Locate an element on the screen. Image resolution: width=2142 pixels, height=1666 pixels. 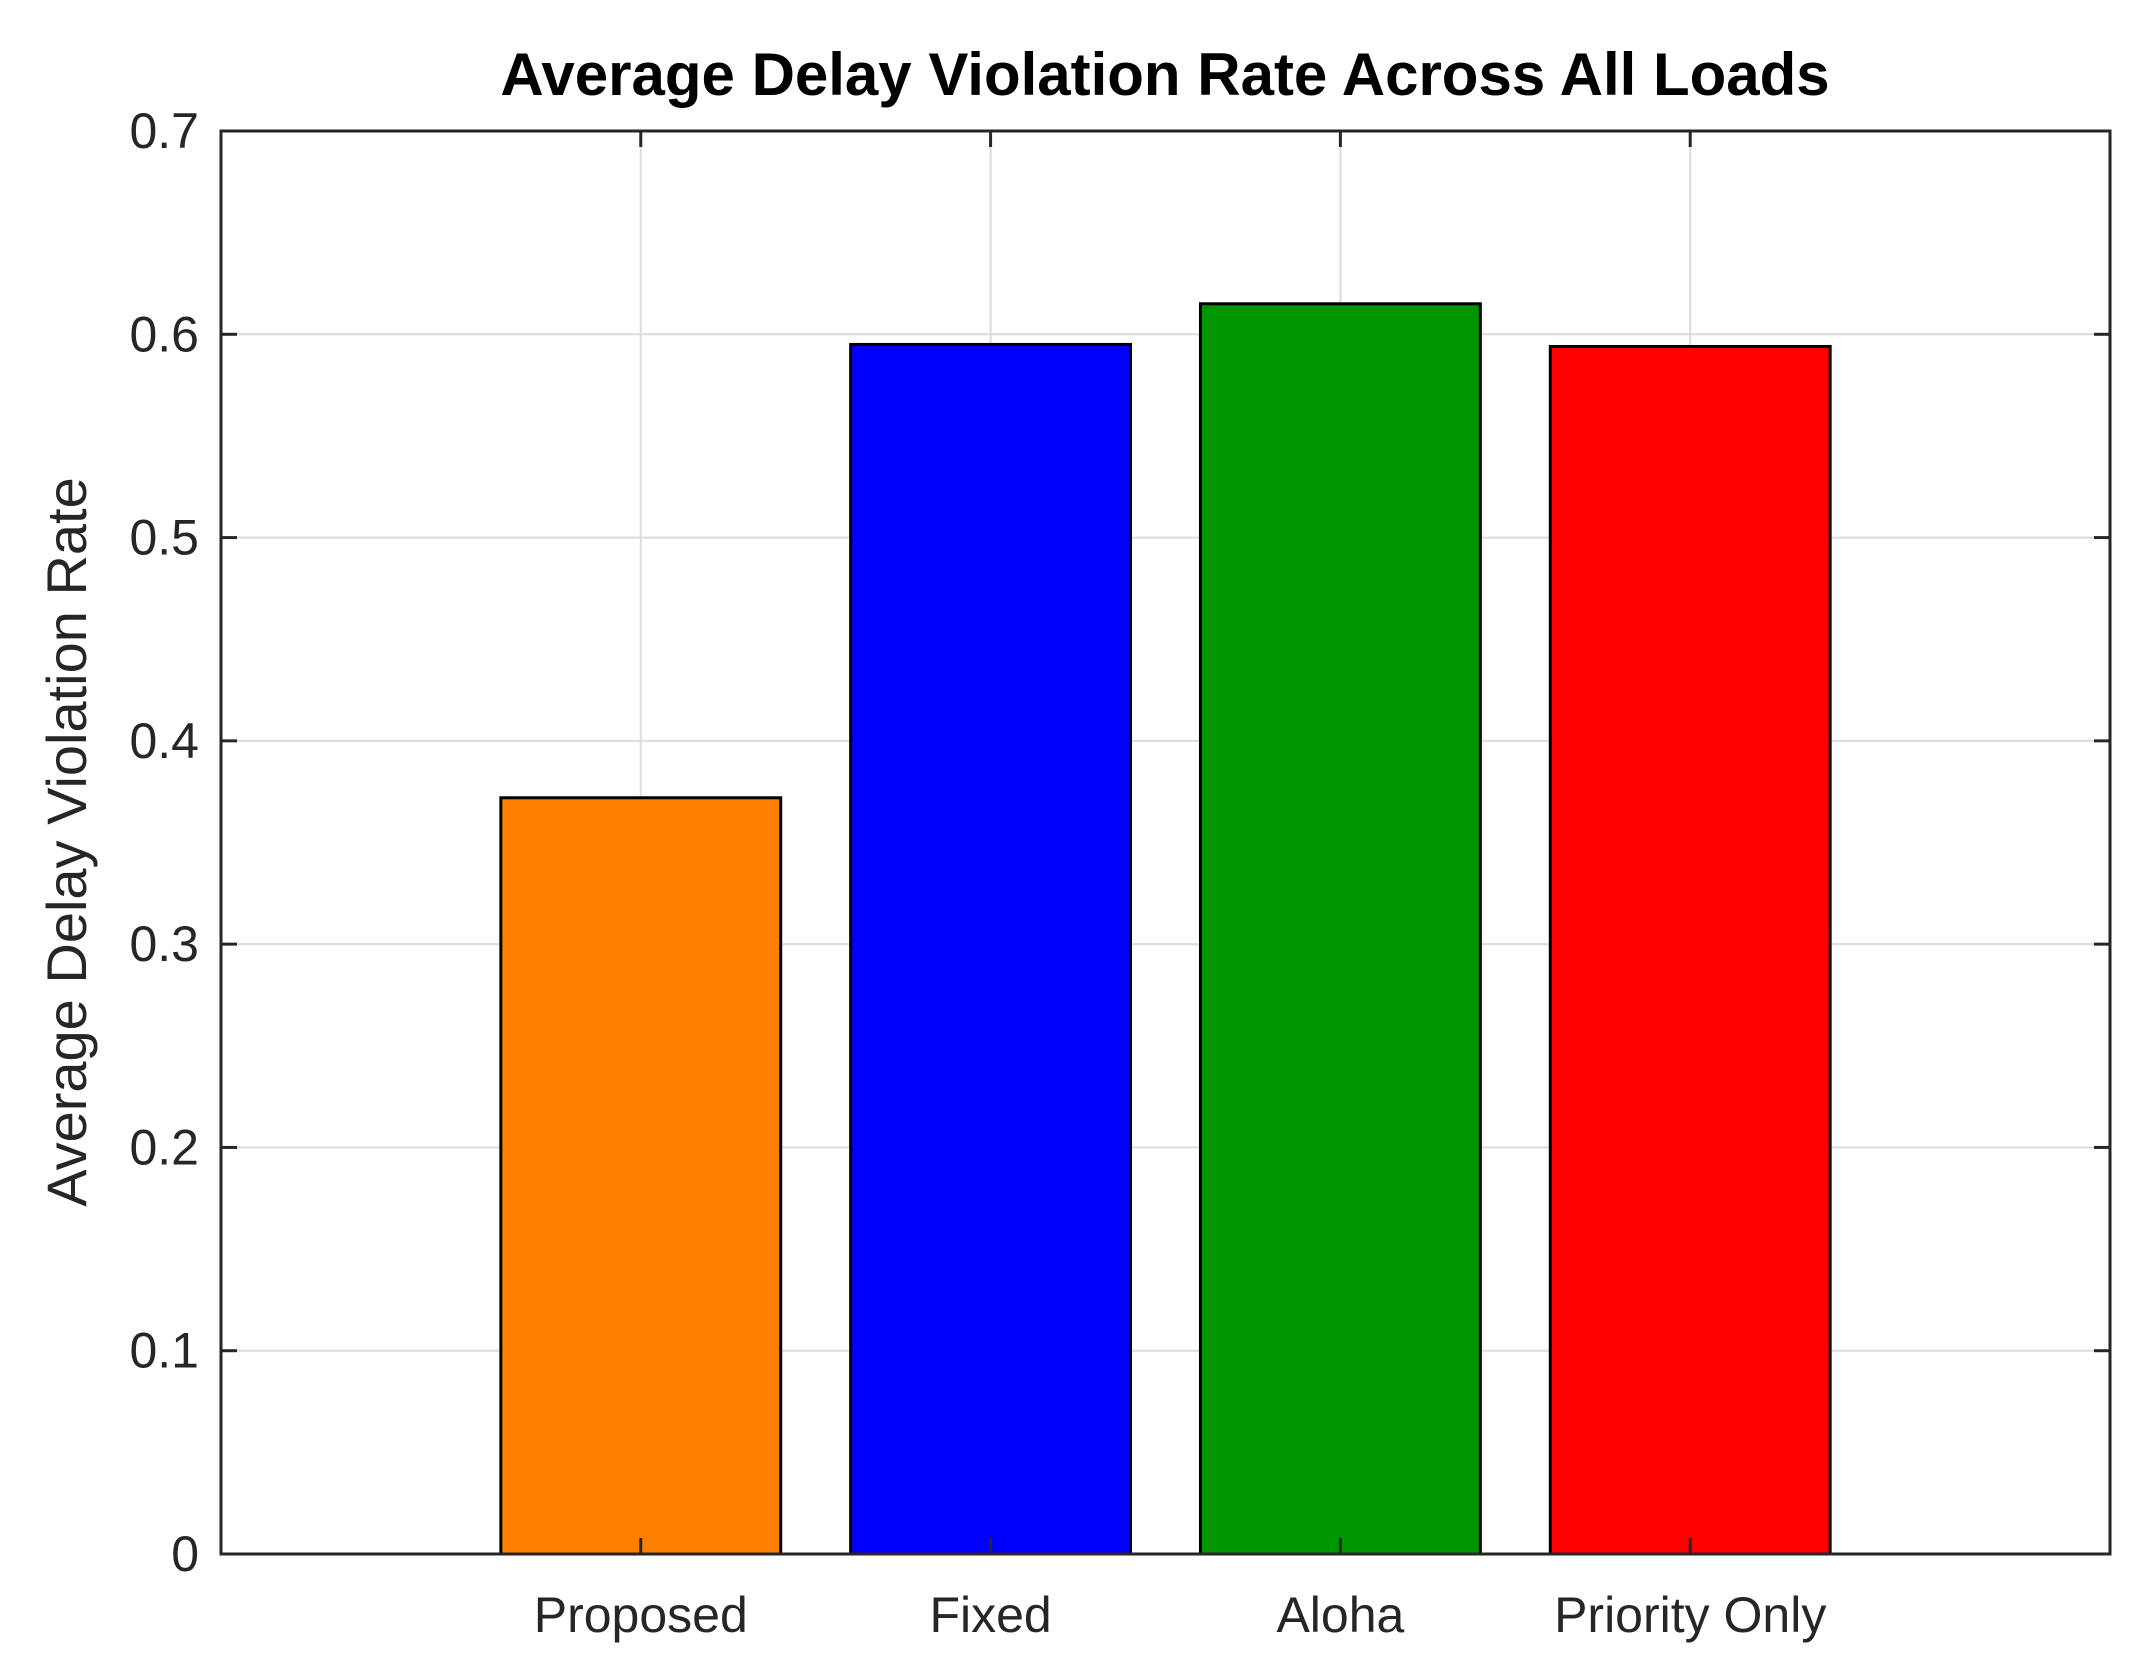
x-tick-label-2: Aloha is located at coordinates (1340, 1615).